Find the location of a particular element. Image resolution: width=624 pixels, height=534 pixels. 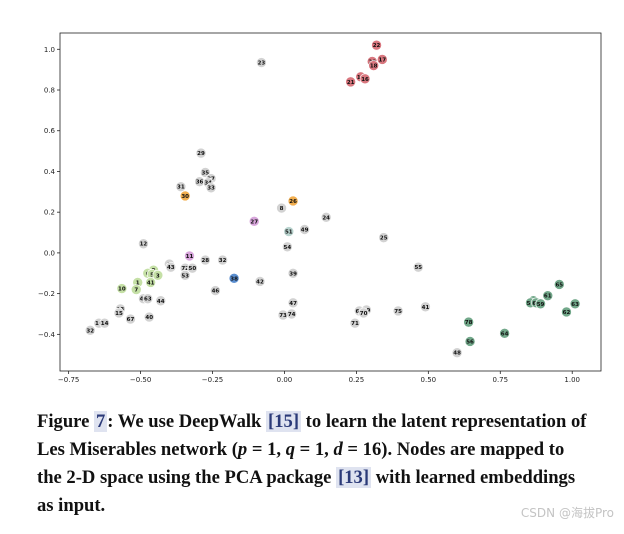

caption-figure-word: Figure is located at coordinates (63, 421).